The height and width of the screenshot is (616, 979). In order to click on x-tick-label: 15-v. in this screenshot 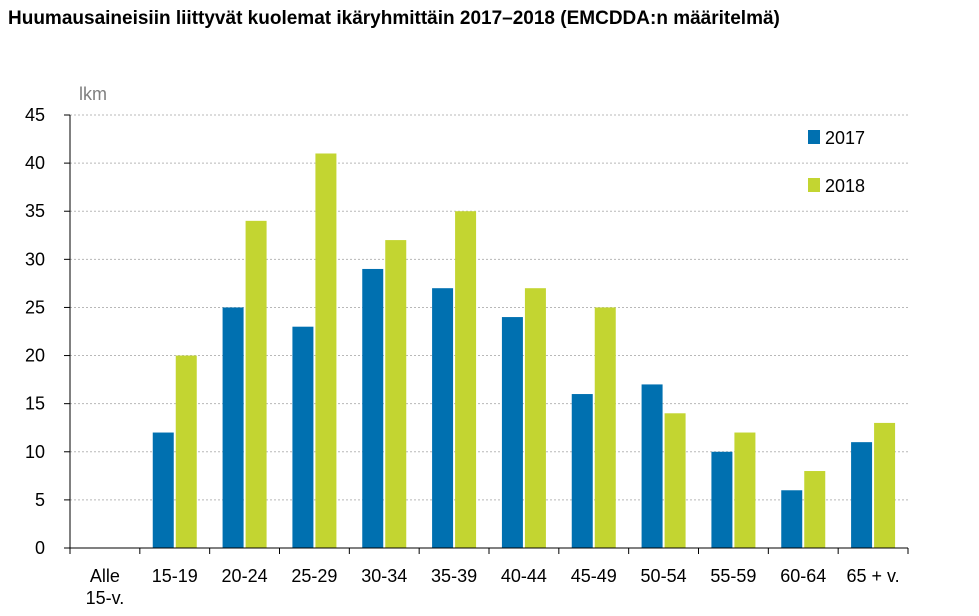, I will do `click(105, 598)`.